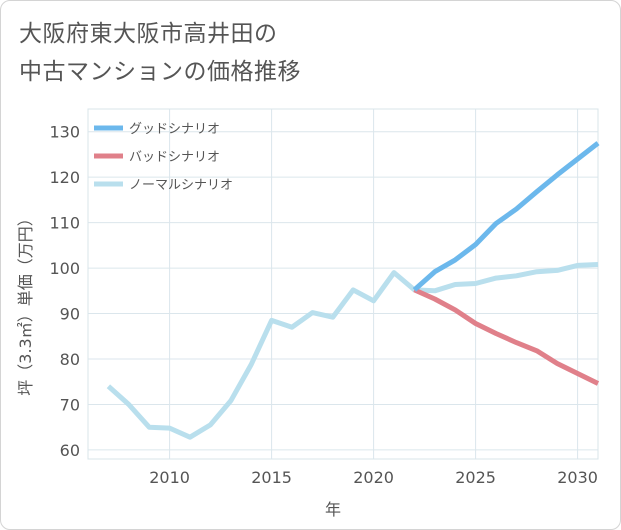  What do you see at coordinates (70, 314) in the screenshot?
I see `y-tick-label: 90` at bounding box center [70, 314].